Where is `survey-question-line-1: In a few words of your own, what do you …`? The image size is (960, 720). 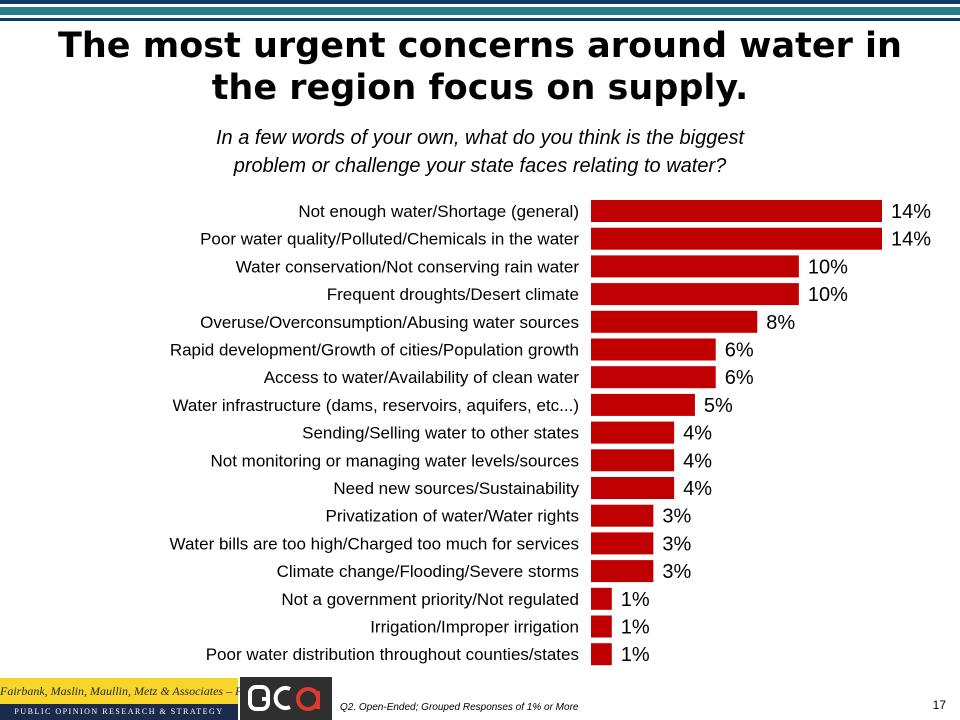
survey-question-line-1: In a few words of your own, what do you … is located at coordinates (480, 138).